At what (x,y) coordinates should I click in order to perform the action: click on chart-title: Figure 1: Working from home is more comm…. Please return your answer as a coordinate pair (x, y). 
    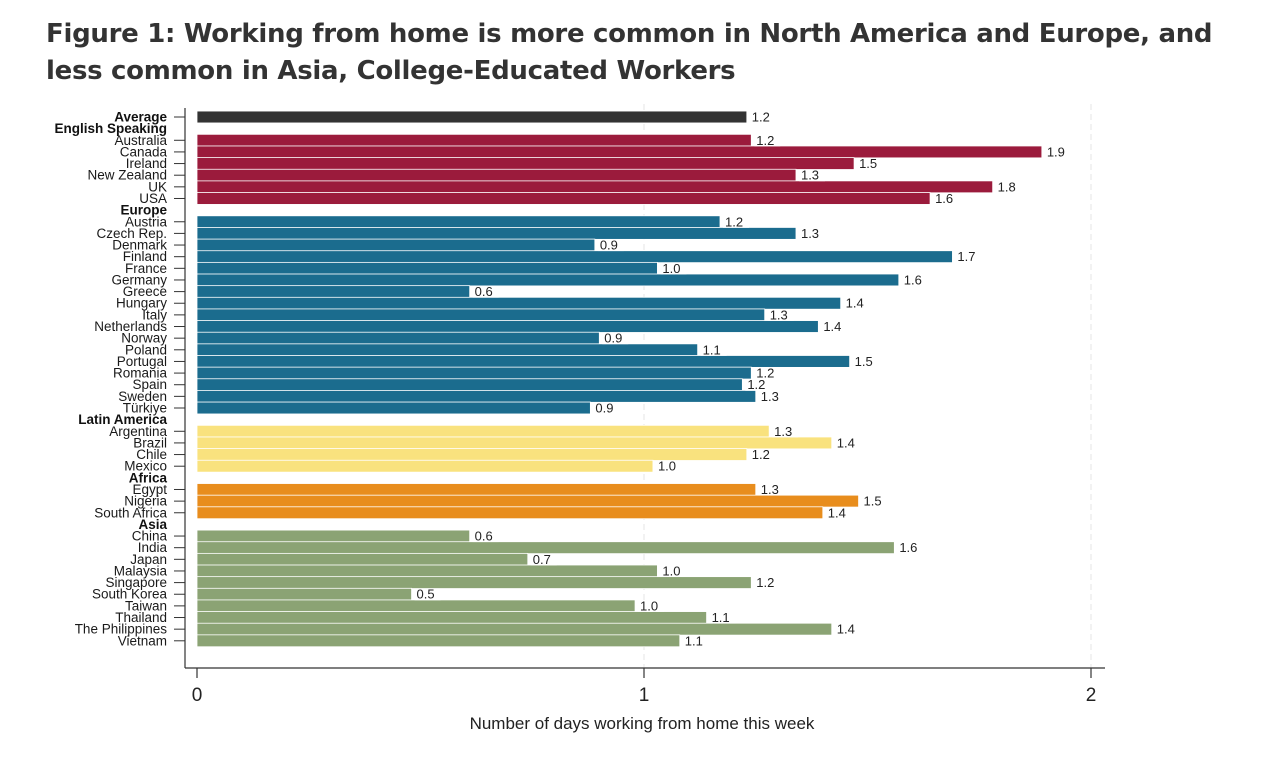
    Looking at the image, I should click on (629, 52).